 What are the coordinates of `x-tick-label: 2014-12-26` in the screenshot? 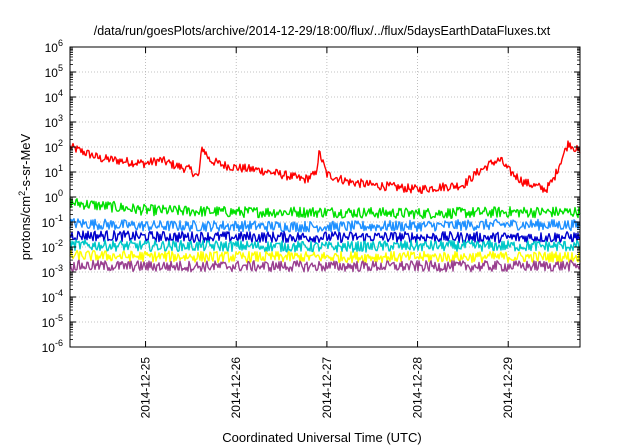 It's located at (236, 388).